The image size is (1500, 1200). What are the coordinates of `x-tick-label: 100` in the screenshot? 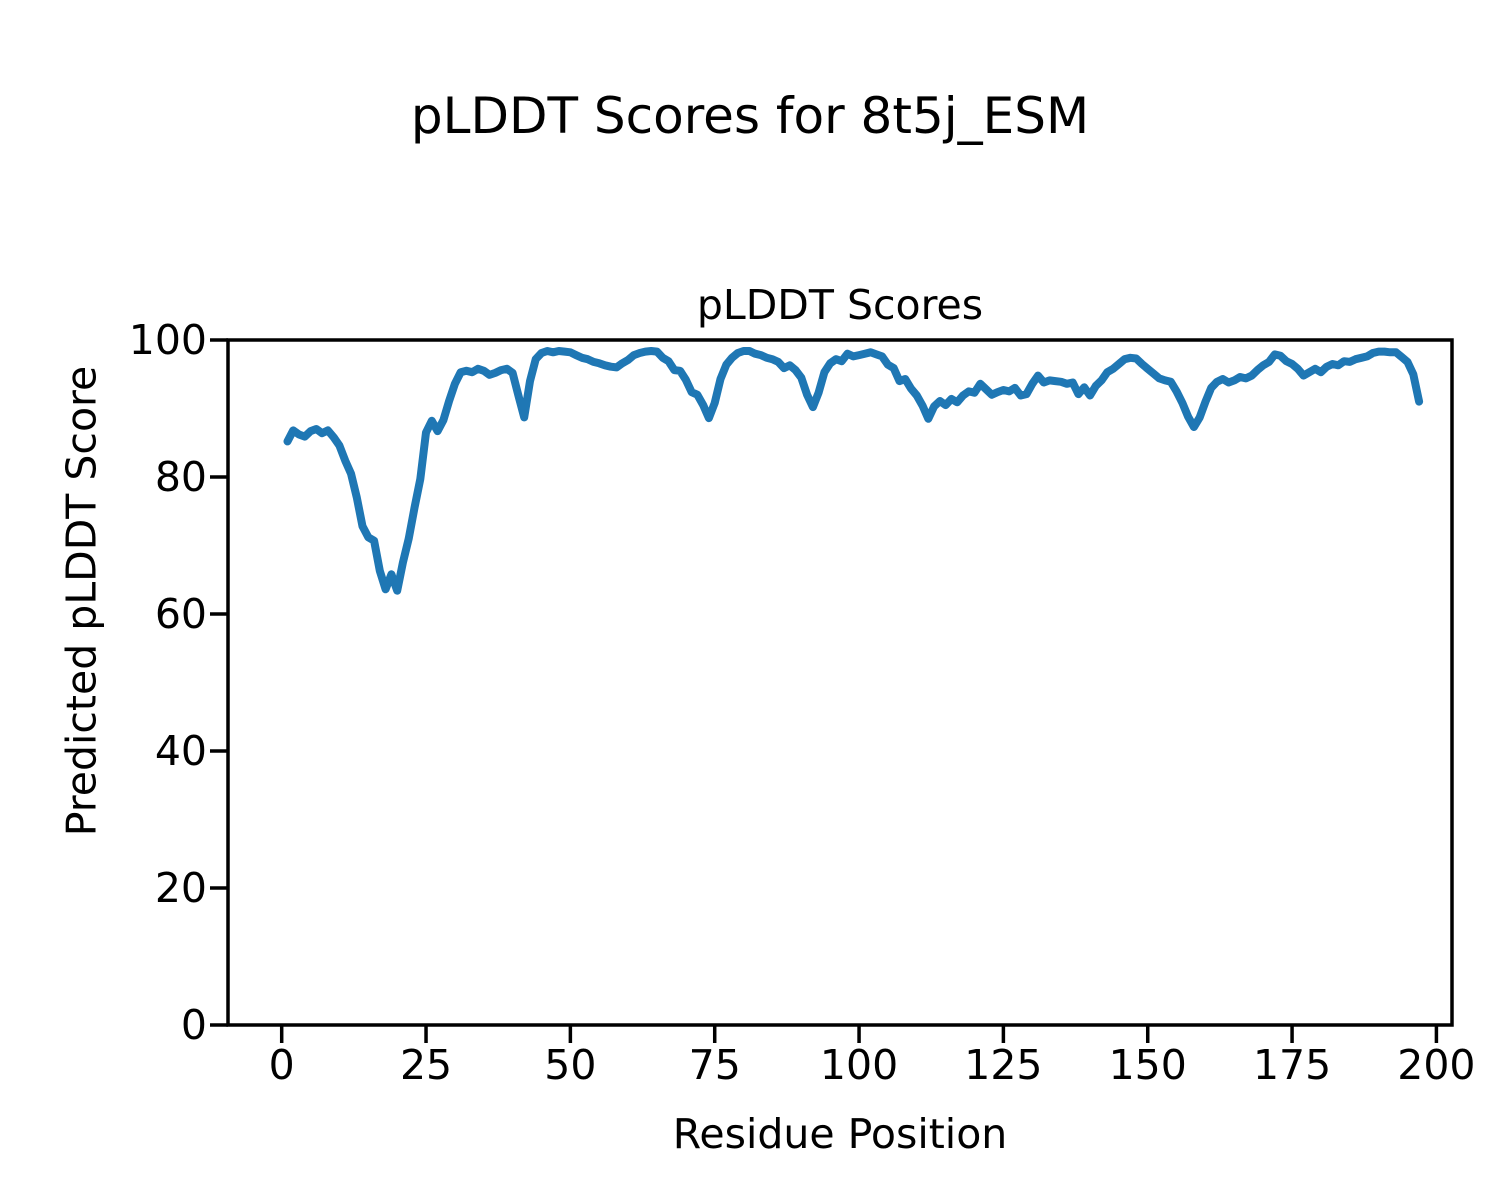 It's located at (859, 1065).